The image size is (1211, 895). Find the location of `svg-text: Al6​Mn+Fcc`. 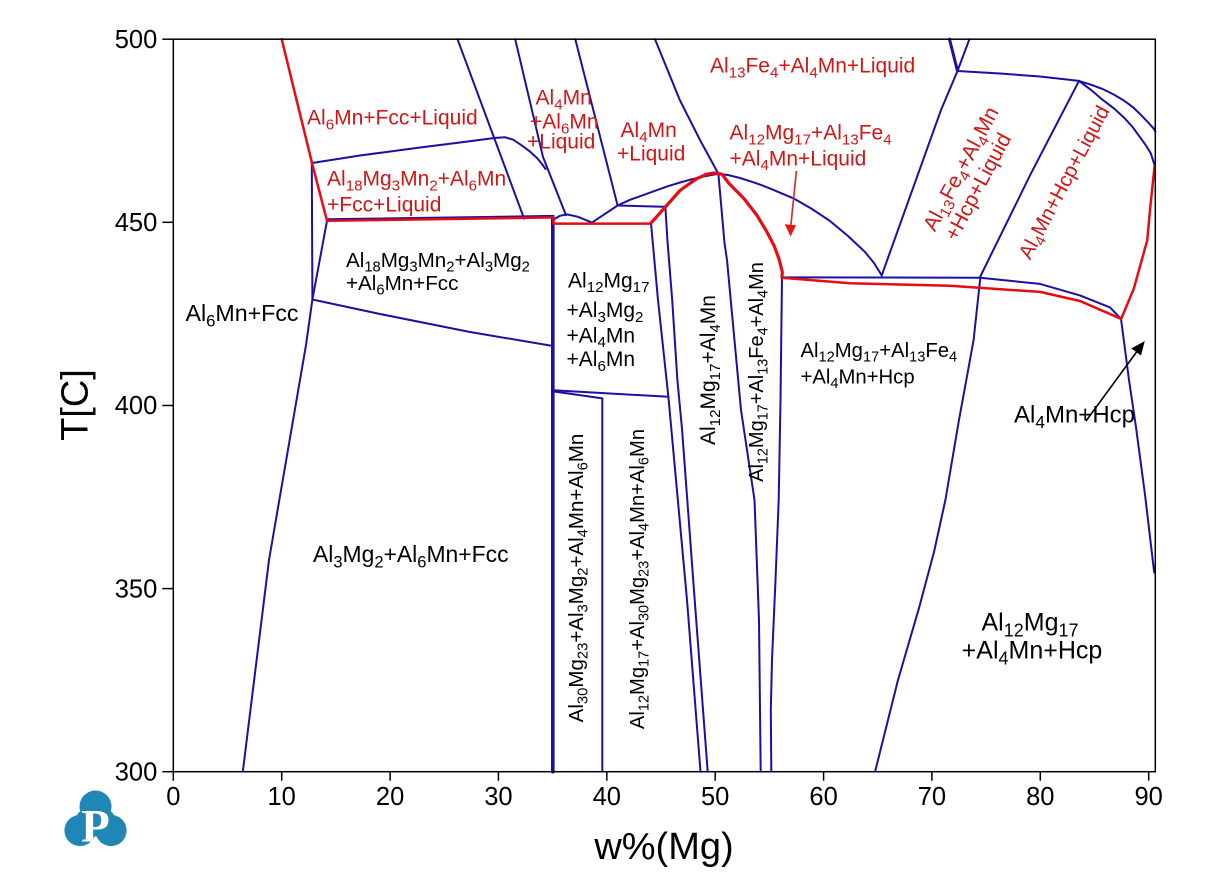

svg-text: Al6​Mn+Fcc is located at coordinates (242, 315).